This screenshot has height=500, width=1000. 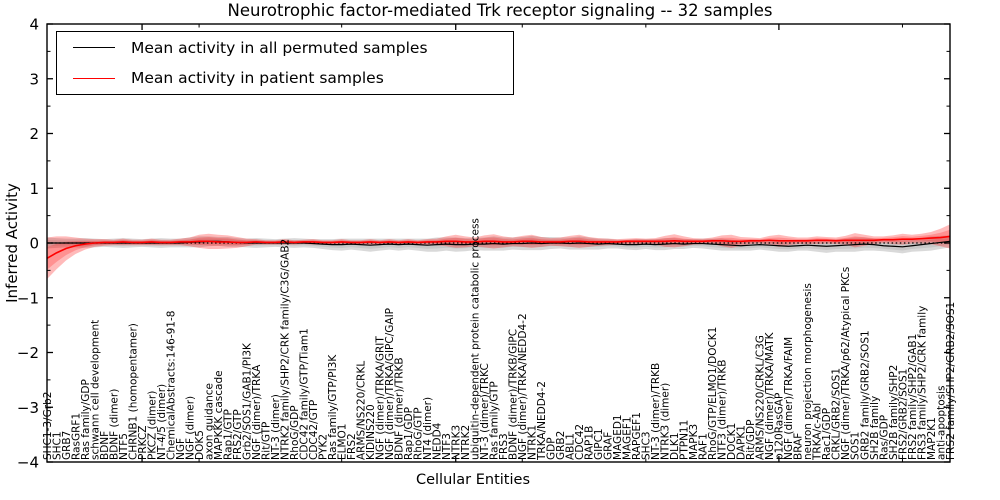 I want to click on x-tick-label: MAGEF1, so click(x=628, y=438).